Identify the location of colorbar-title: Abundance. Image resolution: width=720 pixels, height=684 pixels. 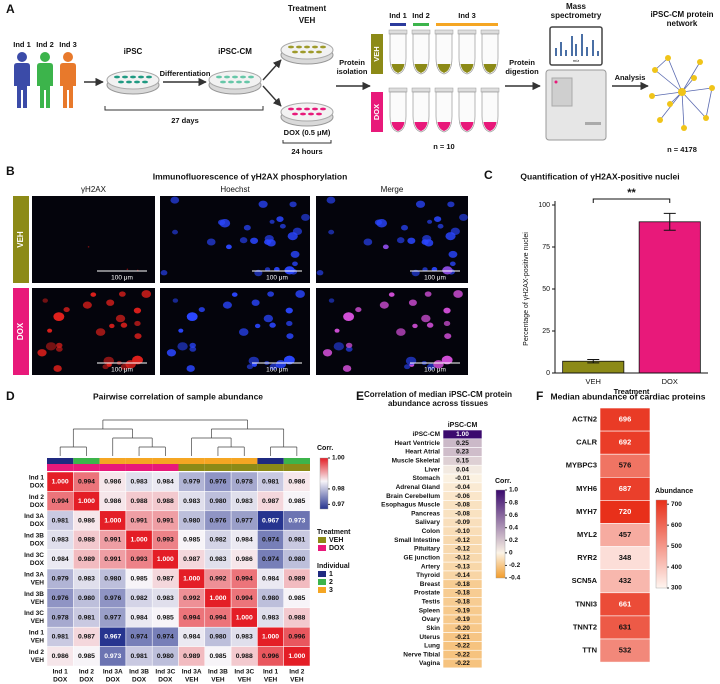
(674, 491).